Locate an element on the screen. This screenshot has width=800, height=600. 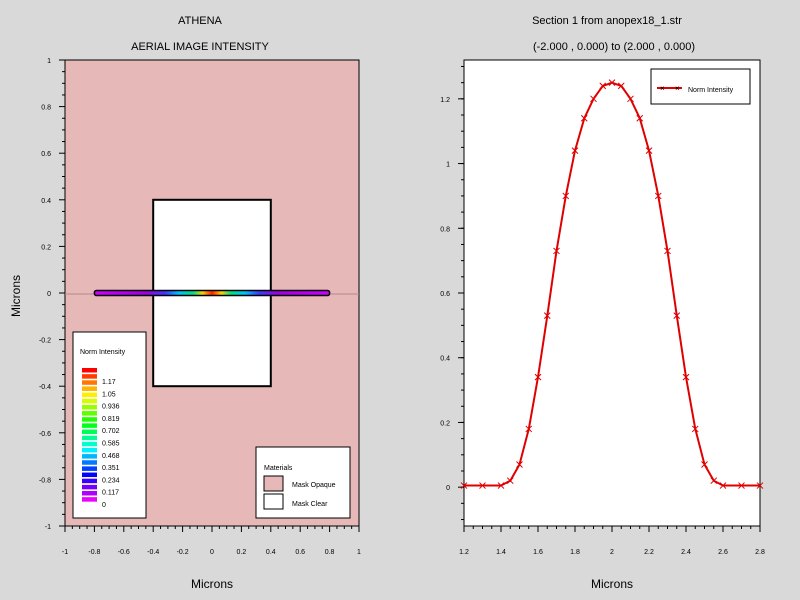
left-y-tick-label: -0.8 is located at coordinates (45, 480).